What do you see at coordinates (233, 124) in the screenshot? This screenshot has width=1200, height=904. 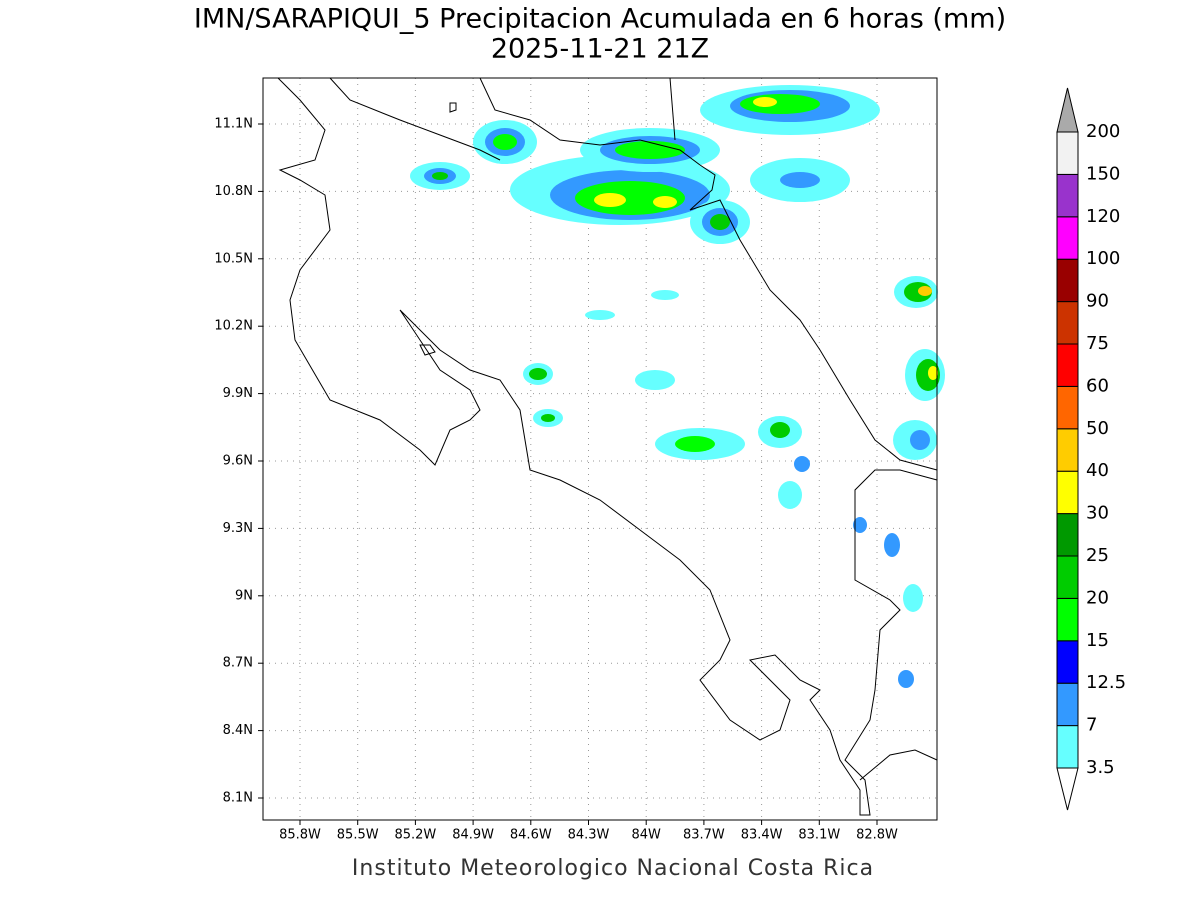 I see `lat-label: 11.1N` at bounding box center [233, 124].